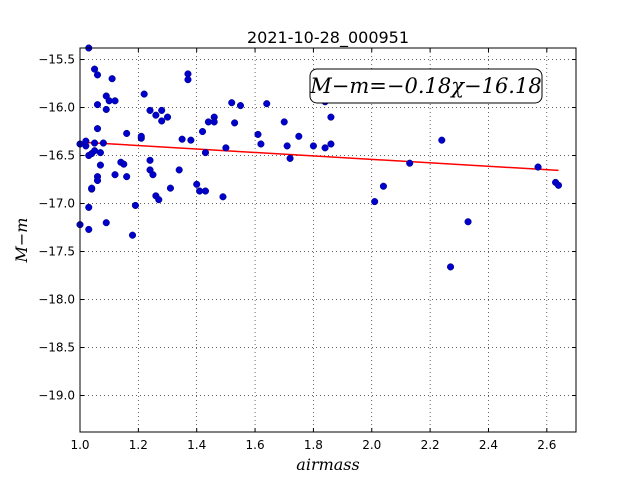 The image size is (640, 480). Describe the element at coordinates (371, 445) in the screenshot. I see `x-tick-label: 2.0` at that location.